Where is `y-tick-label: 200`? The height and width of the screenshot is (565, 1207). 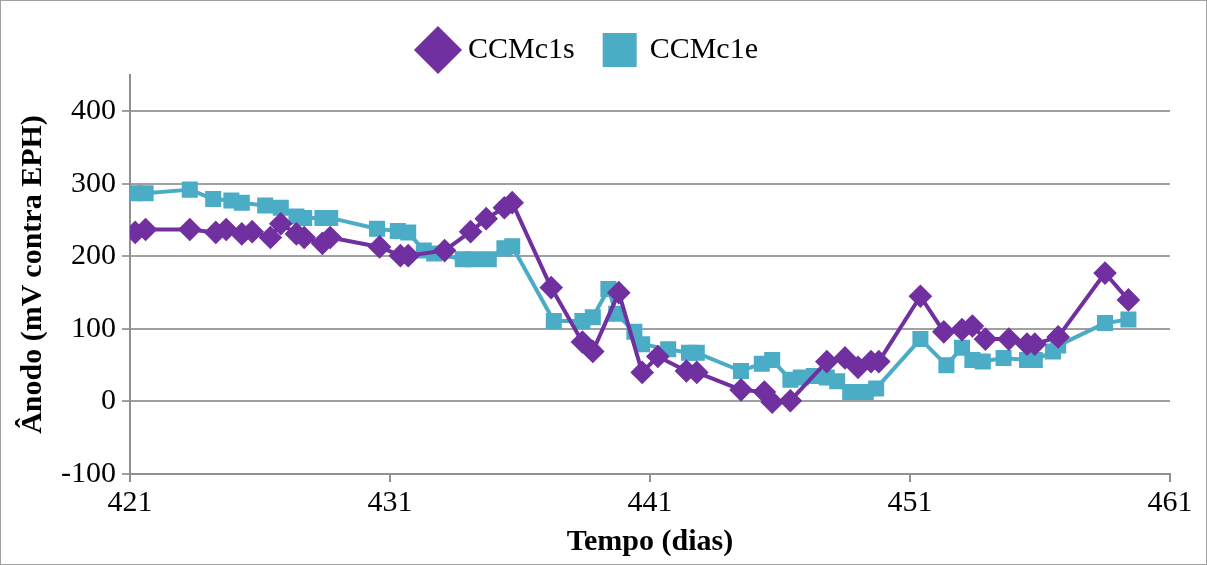 y-tick-label: 200 is located at coordinates (93, 254).